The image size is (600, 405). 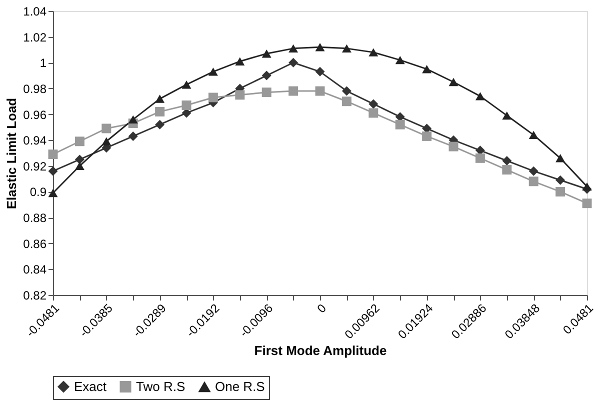 I want to click on x-tick-label: 0, so click(x=322, y=308).